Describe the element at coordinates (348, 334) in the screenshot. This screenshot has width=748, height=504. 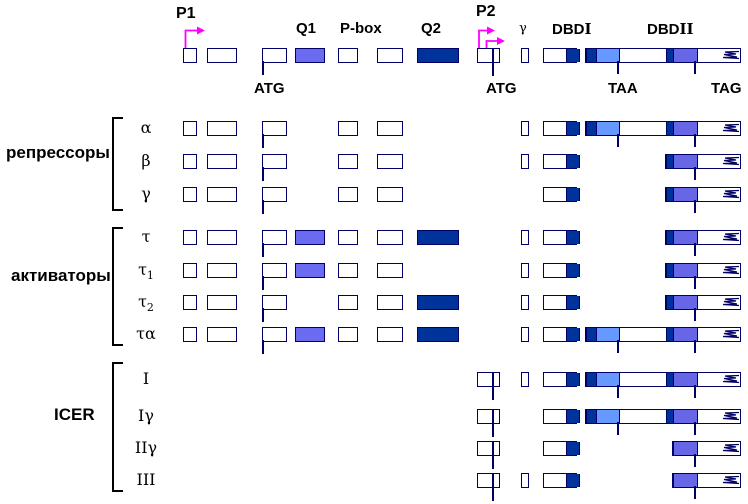
I see `taua-exon-pbox` at that location.